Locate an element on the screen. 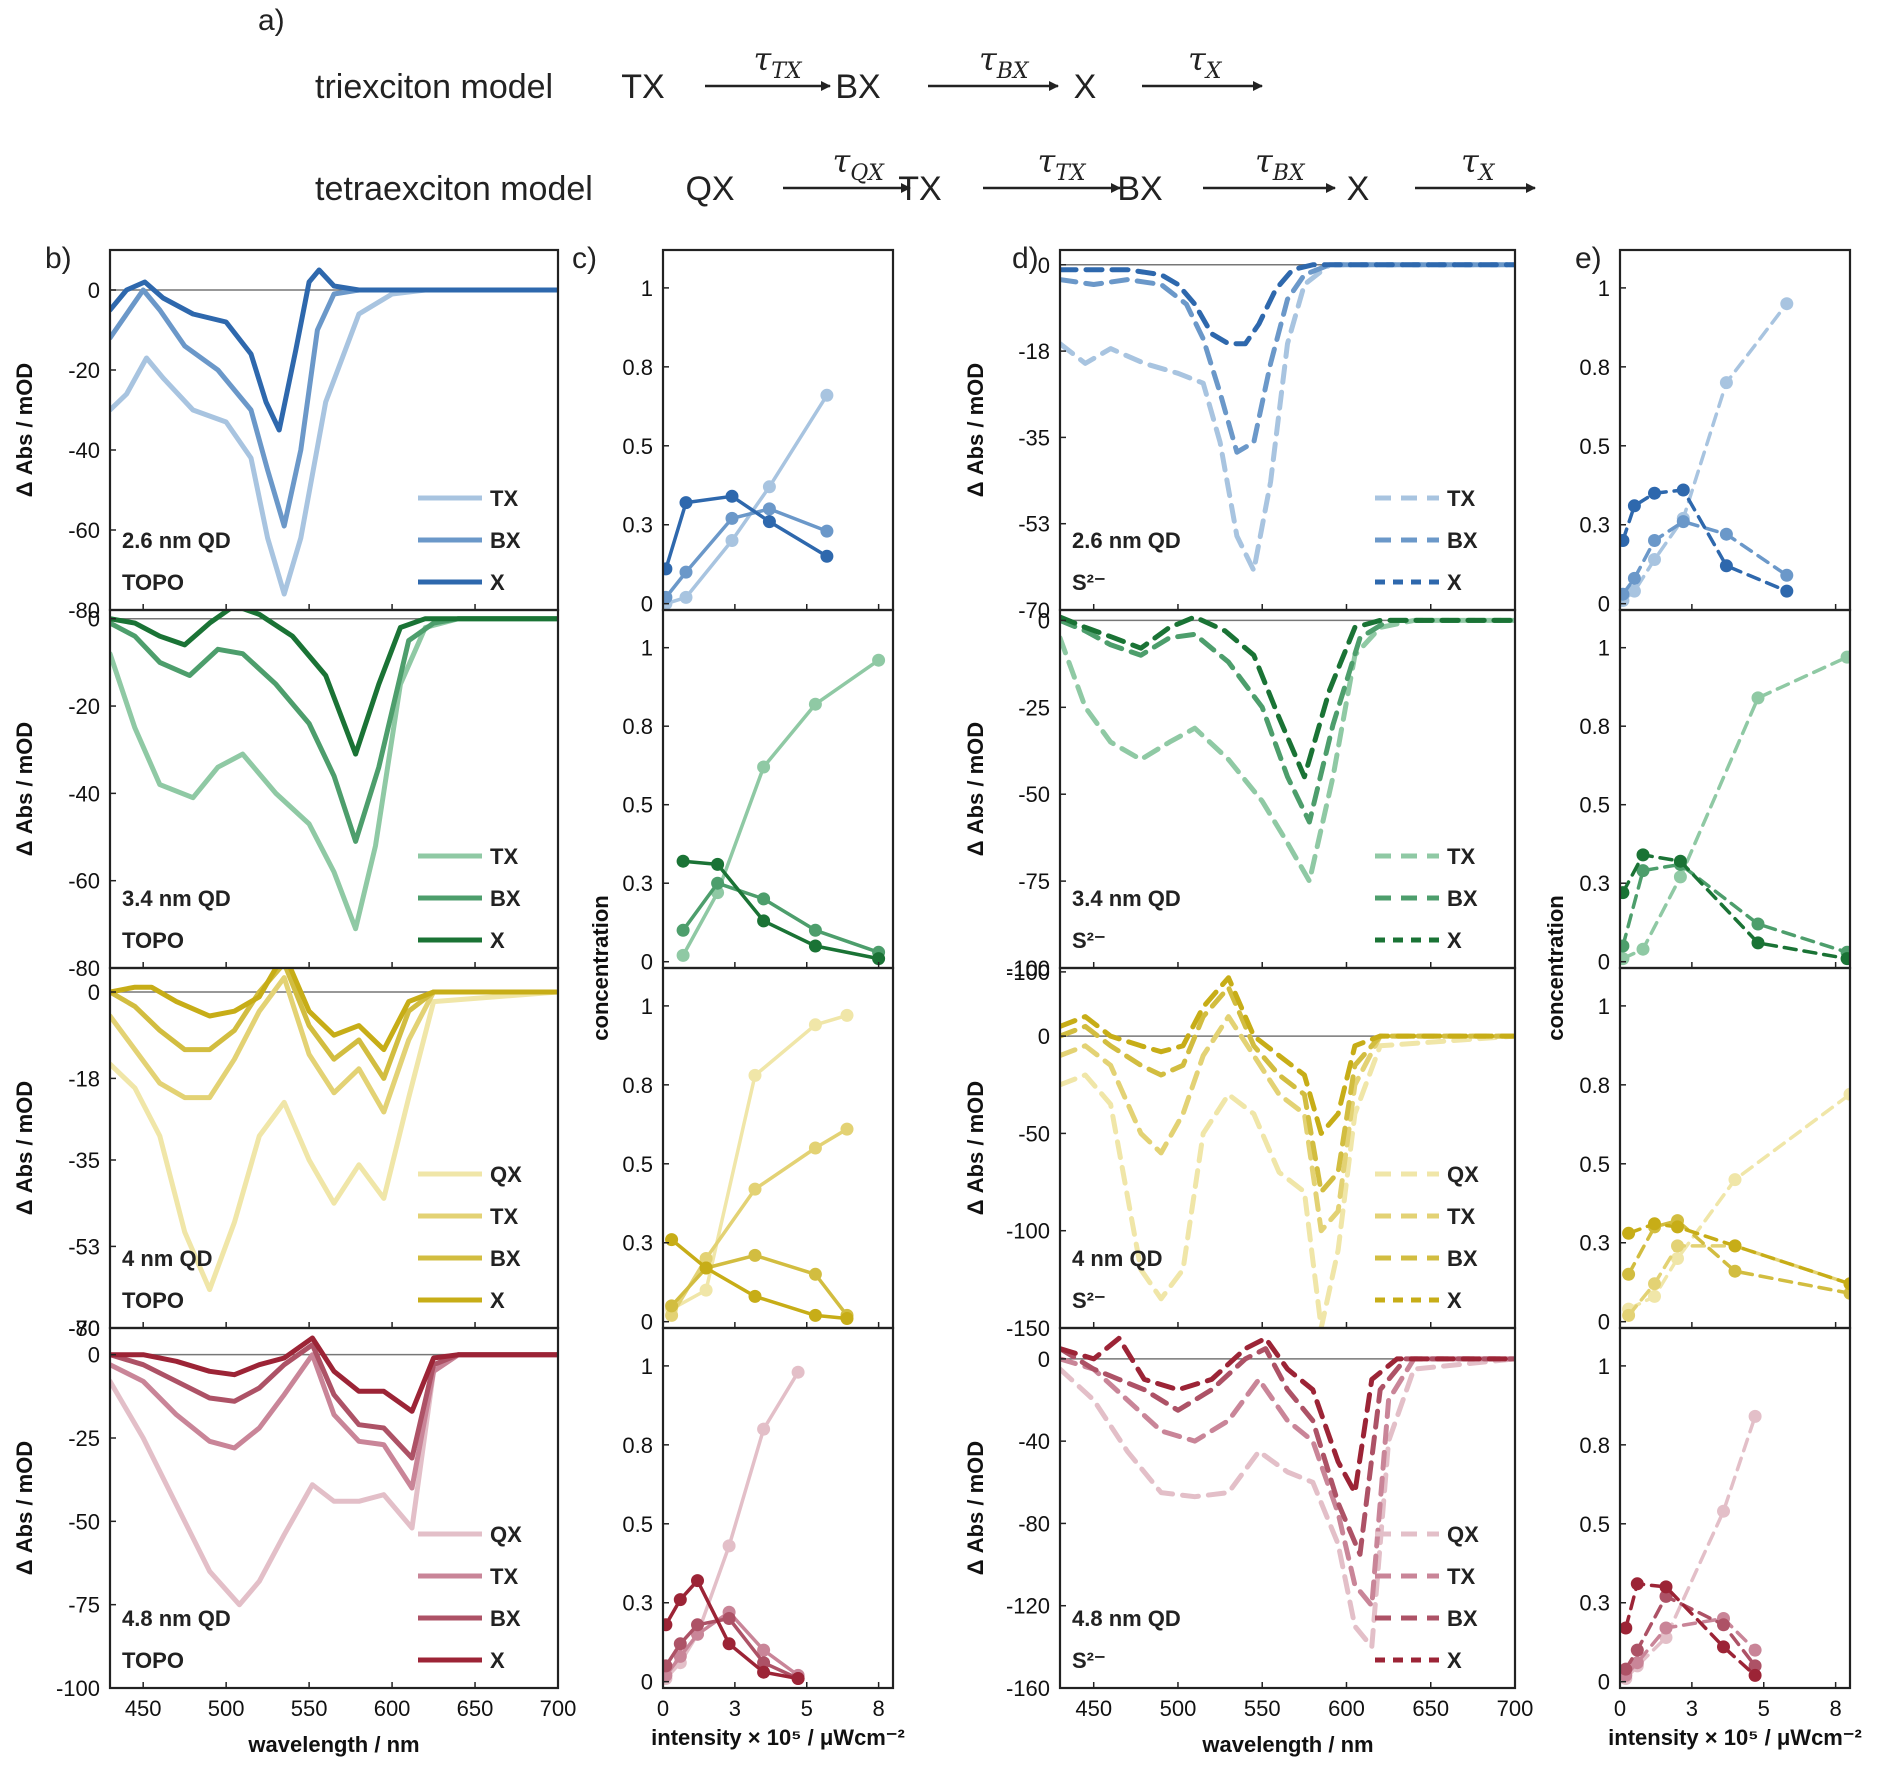 The height and width of the screenshot is (1785, 1885). ligand-label: S²⁻ is located at coordinates (1089, 1300).